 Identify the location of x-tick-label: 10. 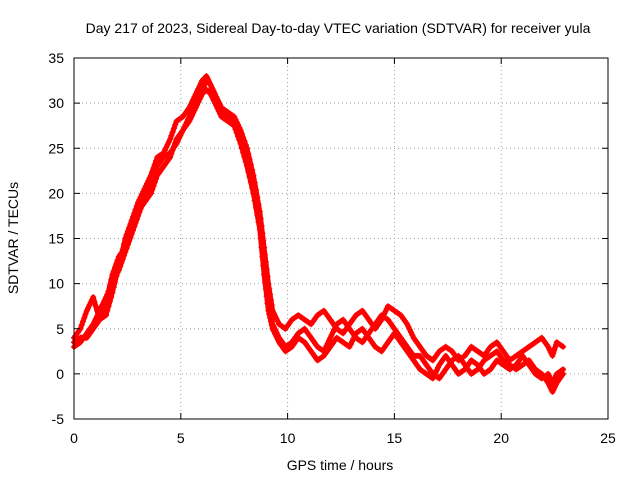
(288, 438).